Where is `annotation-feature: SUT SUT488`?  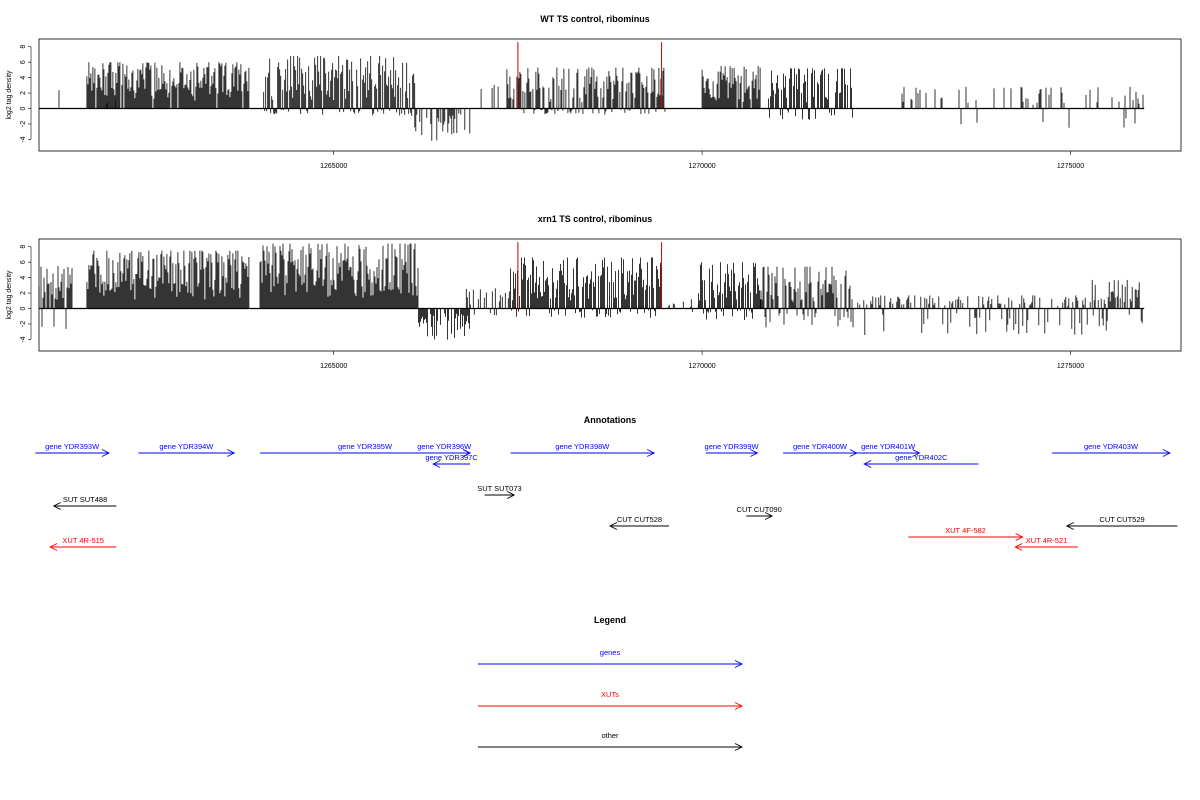 annotation-feature: SUT SUT488 is located at coordinates (84, 502).